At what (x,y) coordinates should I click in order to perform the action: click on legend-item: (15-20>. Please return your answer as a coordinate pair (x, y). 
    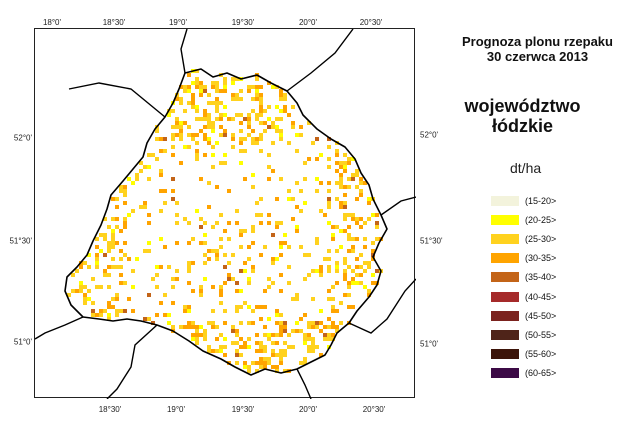
    Looking at the image, I should click on (523, 201).